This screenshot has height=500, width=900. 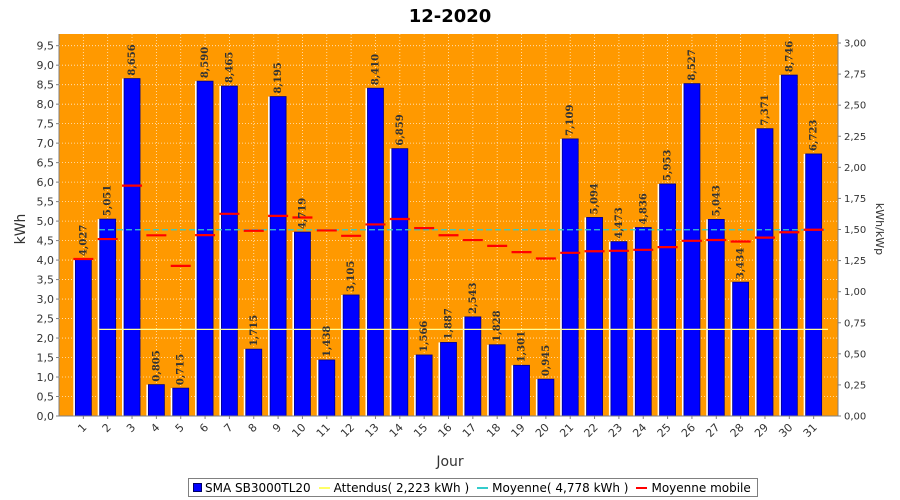 What do you see at coordinates (497, 325) in the screenshot?
I see `bar-value-label: 1,828` at bounding box center [497, 325].